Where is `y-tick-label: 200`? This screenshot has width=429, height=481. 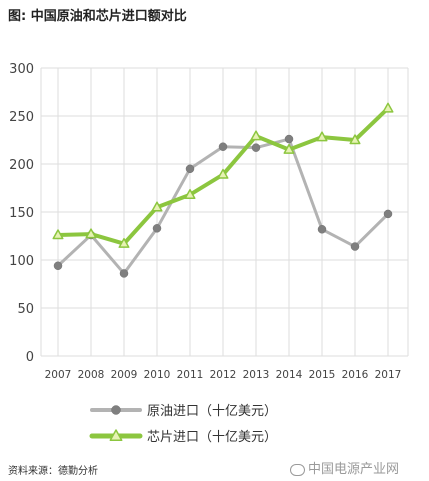 y-tick-label: 200 is located at coordinates (21, 165).